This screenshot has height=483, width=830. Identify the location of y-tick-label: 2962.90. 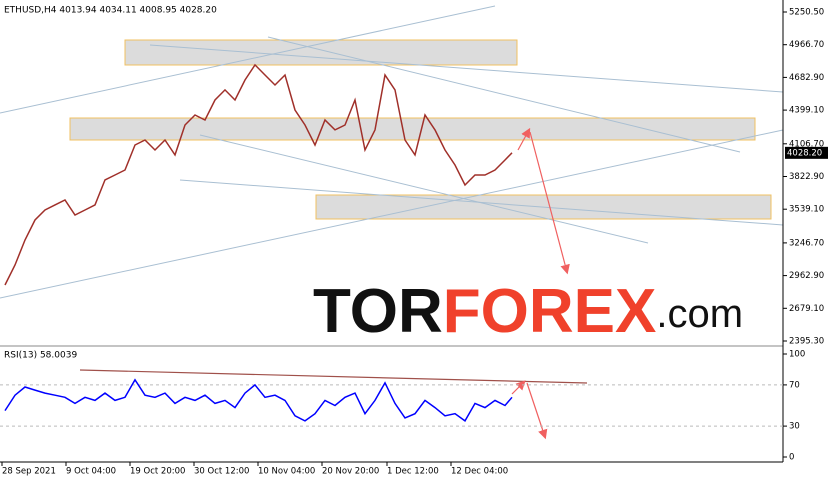
(806, 276).